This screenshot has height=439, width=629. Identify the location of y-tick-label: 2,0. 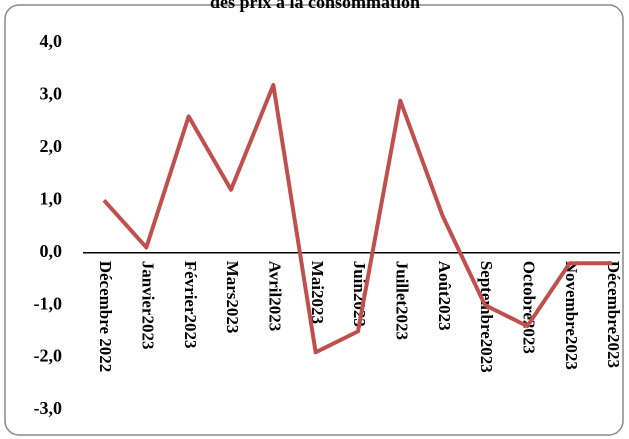
(51, 146).